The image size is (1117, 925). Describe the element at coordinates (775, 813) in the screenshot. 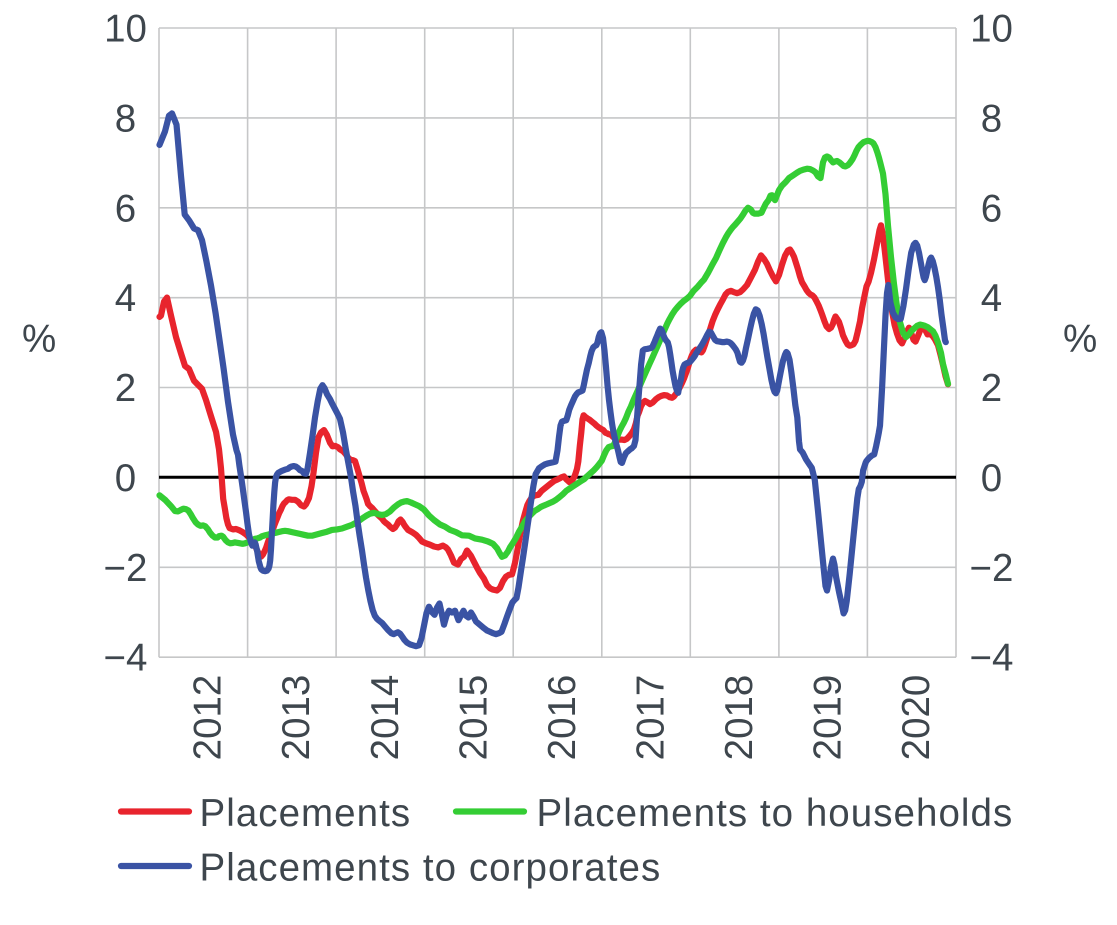

I see `svg-text: Placements to households` at that location.